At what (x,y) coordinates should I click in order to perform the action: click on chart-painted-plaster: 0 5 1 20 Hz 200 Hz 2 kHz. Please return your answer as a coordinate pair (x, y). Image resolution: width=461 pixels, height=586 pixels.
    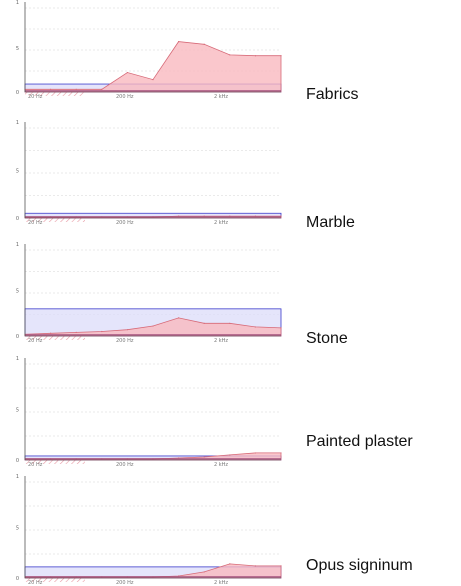
    Looking at the image, I should click on (149, 412).